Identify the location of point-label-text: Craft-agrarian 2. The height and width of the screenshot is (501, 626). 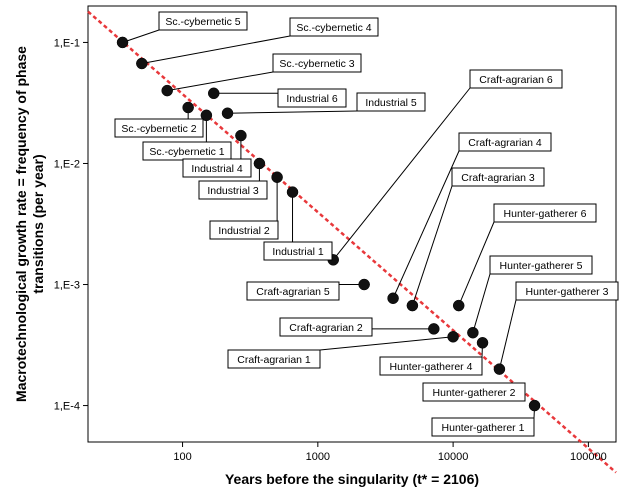
(326, 328).